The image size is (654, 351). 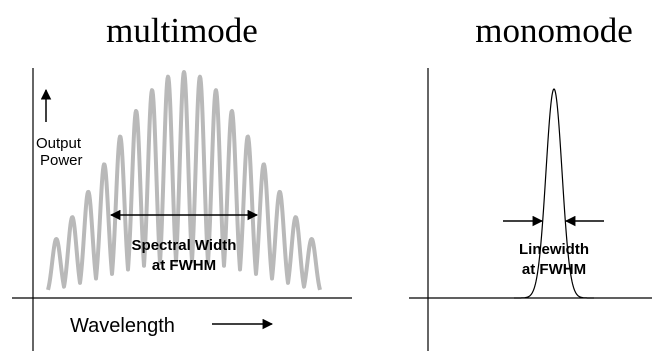 What do you see at coordinates (554, 193) in the screenshot?
I see `monomode-spectrum-curve` at bounding box center [554, 193].